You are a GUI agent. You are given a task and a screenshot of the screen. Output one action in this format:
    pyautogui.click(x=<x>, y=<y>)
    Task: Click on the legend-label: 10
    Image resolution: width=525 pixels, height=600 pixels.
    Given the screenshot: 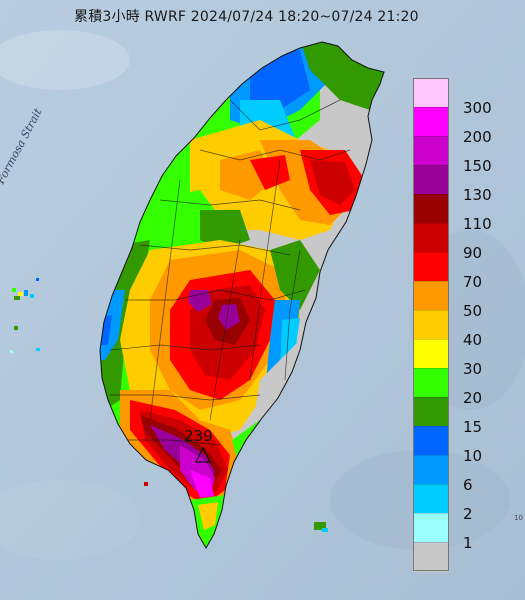 What is the action you would take?
    pyautogui.click(x=473, y=456)
    